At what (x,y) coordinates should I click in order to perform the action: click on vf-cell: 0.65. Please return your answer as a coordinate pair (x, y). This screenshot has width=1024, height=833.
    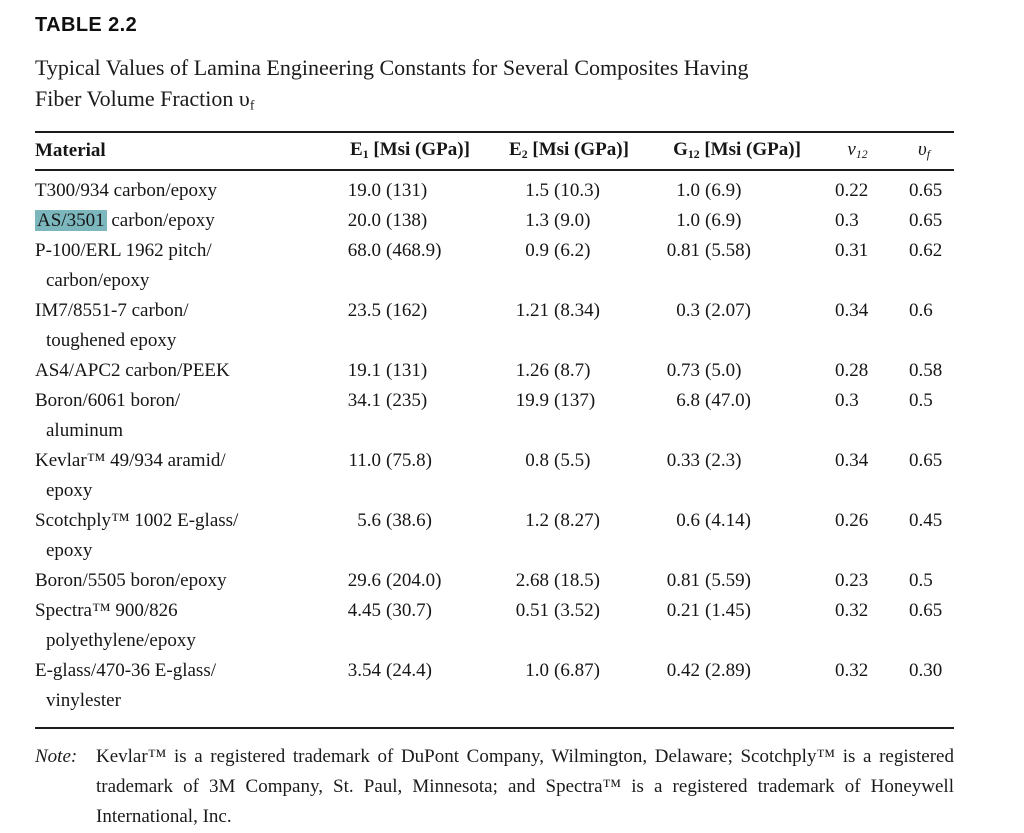
    Looking at the image, I should click on (926, 611).